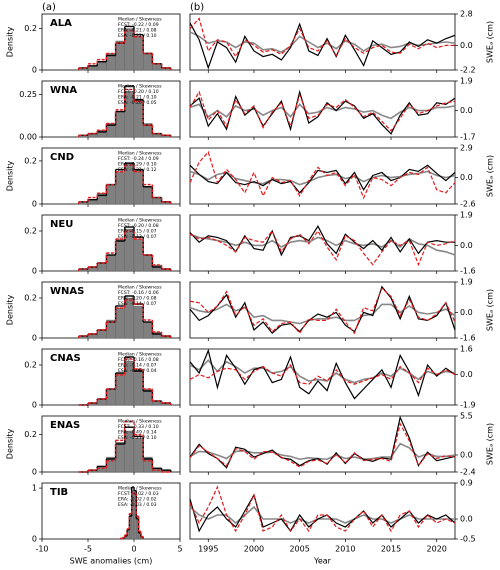 This screenshot has width=500, height=570. What do you see at coordinates (137, 165) in the screenshot?
I see `annotation: ERA: -0.29 / 0.10` at bounding box center [137, 165].